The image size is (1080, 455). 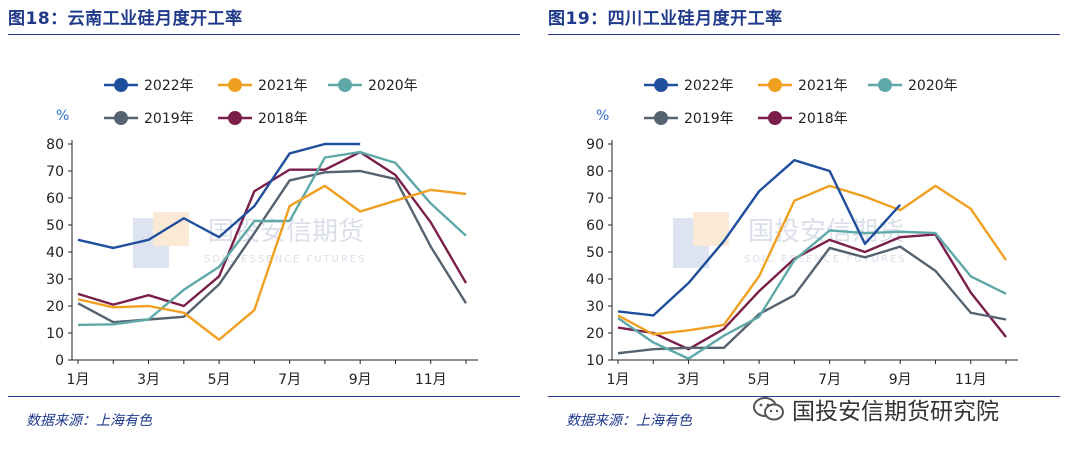 I want to click on watermark-logo-block, so click(x=691, y=243).